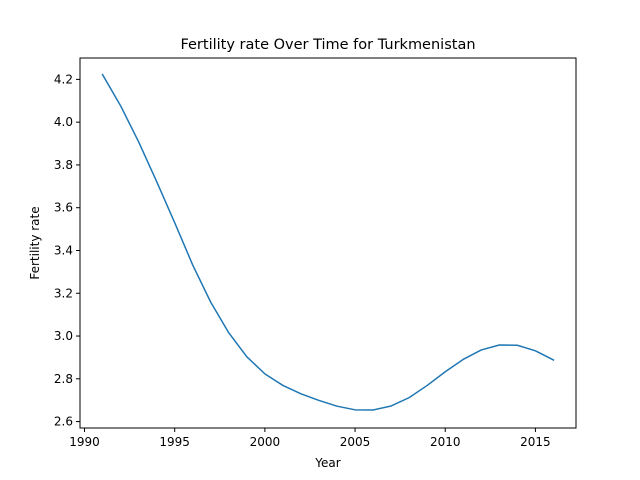  I want to click on y-tick-label: 2.6, so click(63, 422).